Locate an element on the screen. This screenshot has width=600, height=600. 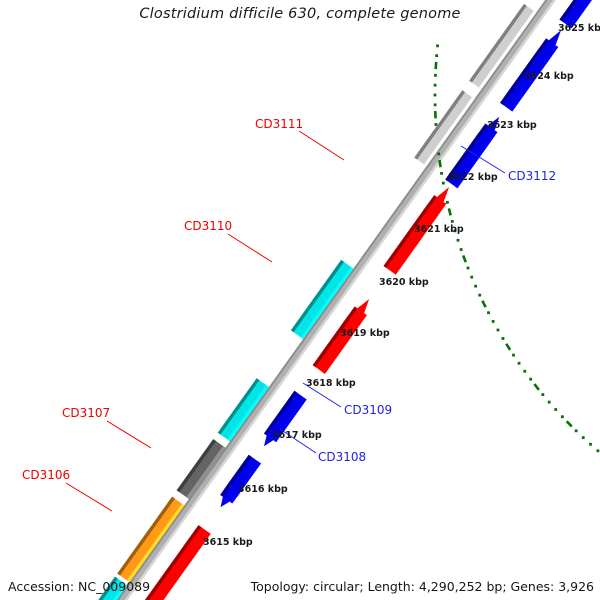
gene-blue-cd3109 is located at coordinates (285, 418).